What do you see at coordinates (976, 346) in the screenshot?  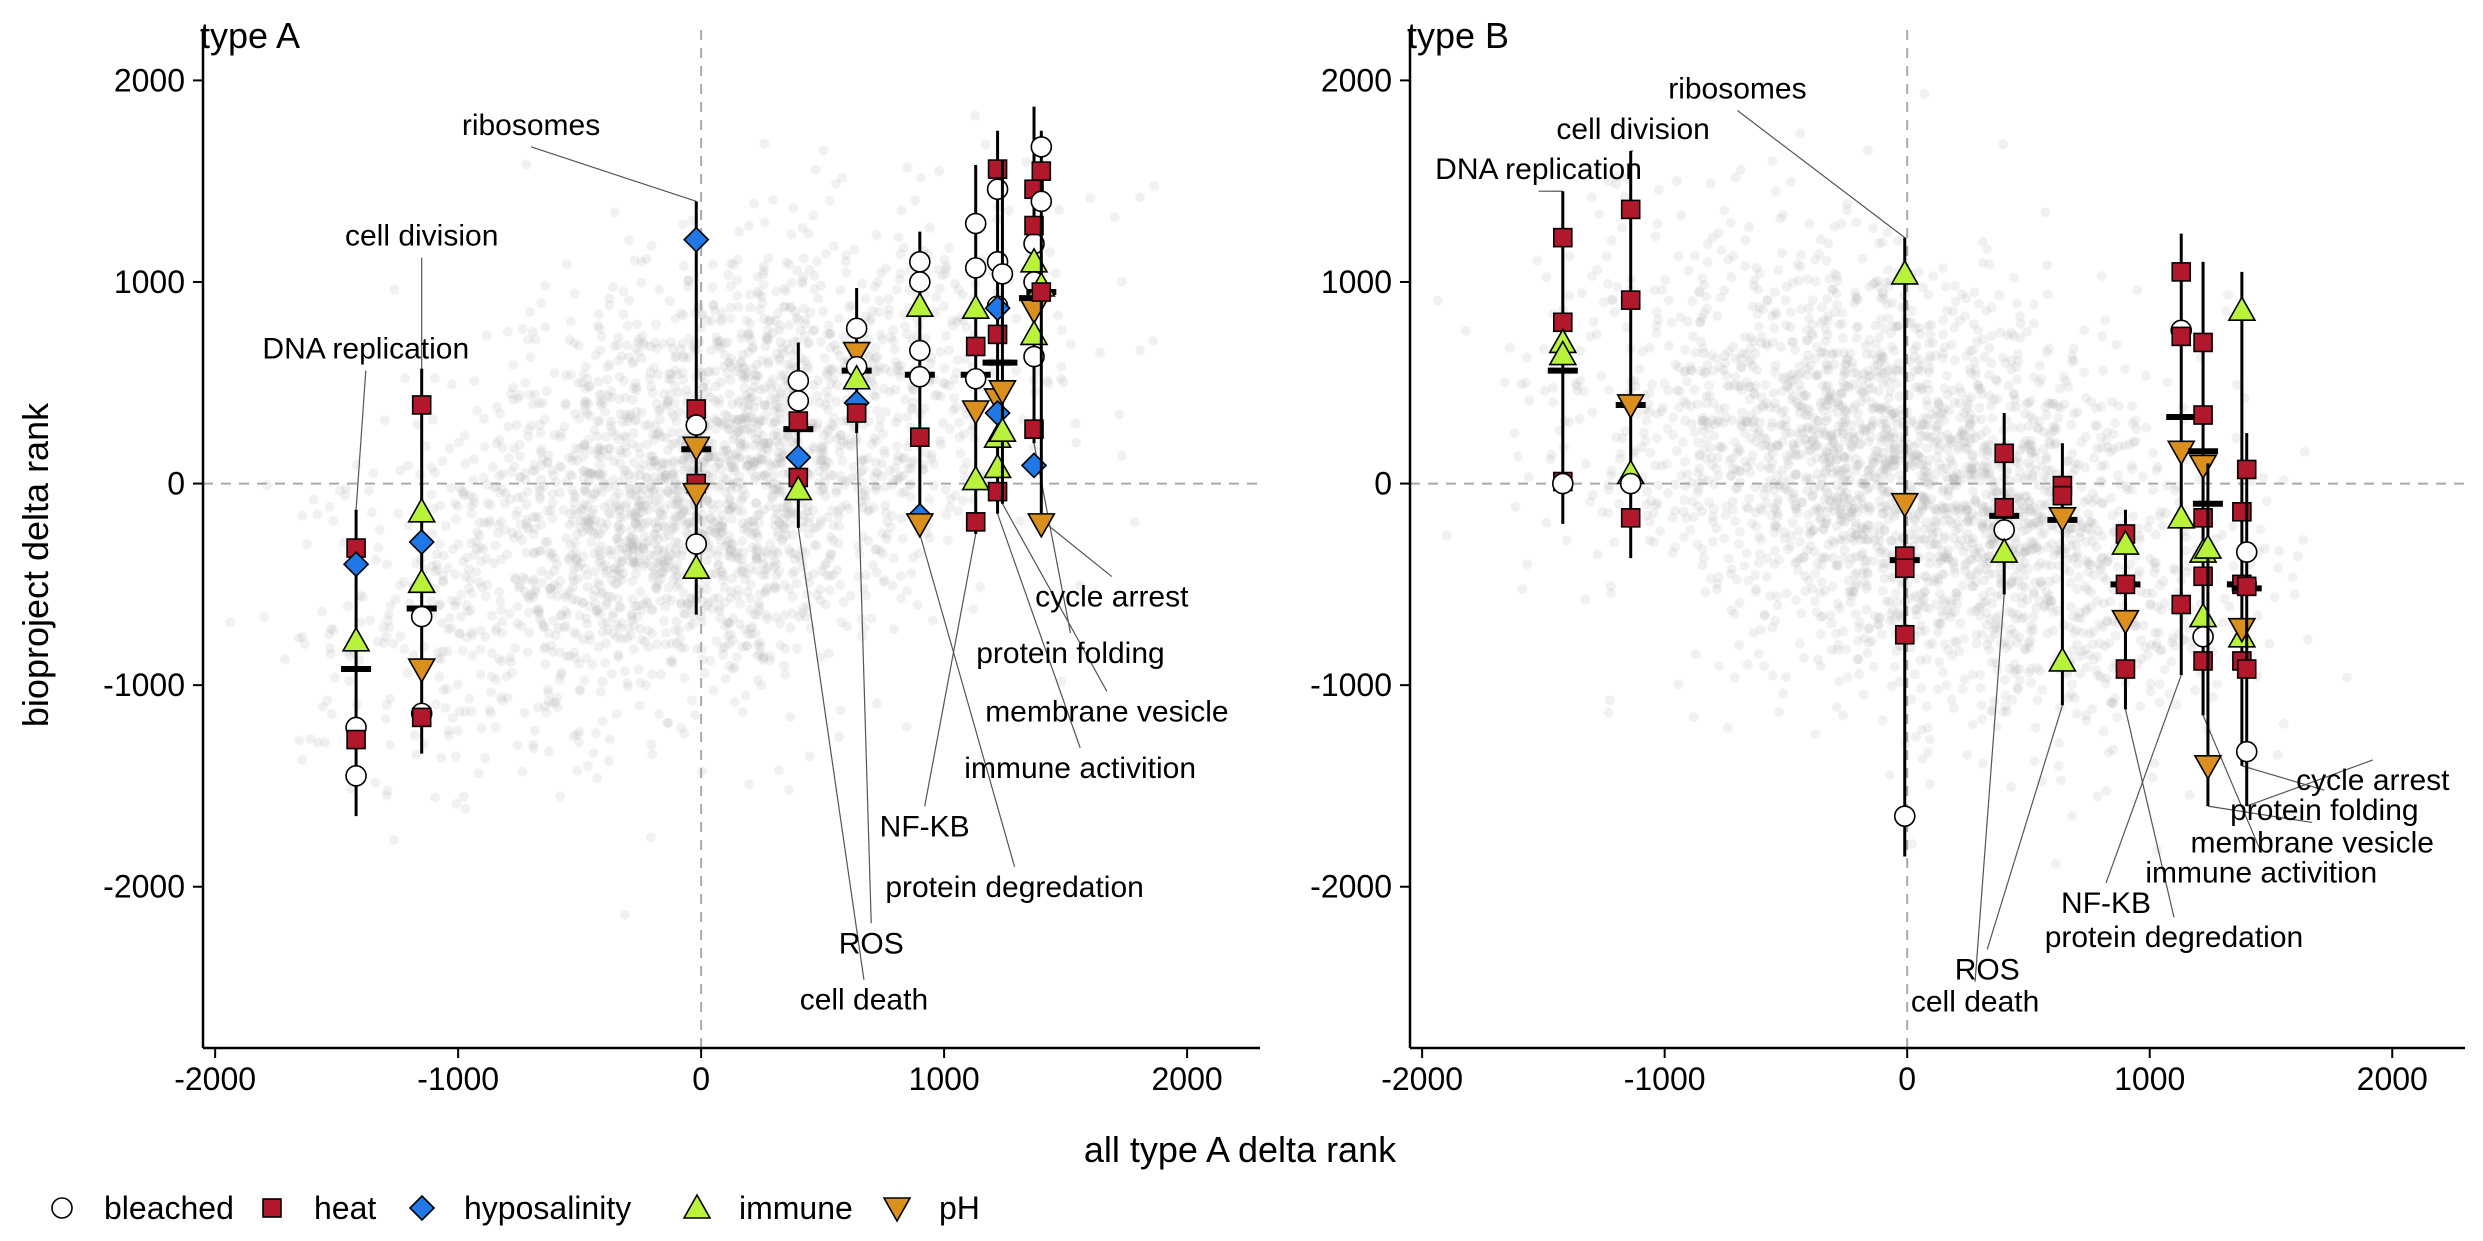 I see `data-point-heat` at bounding box center [976, 346].